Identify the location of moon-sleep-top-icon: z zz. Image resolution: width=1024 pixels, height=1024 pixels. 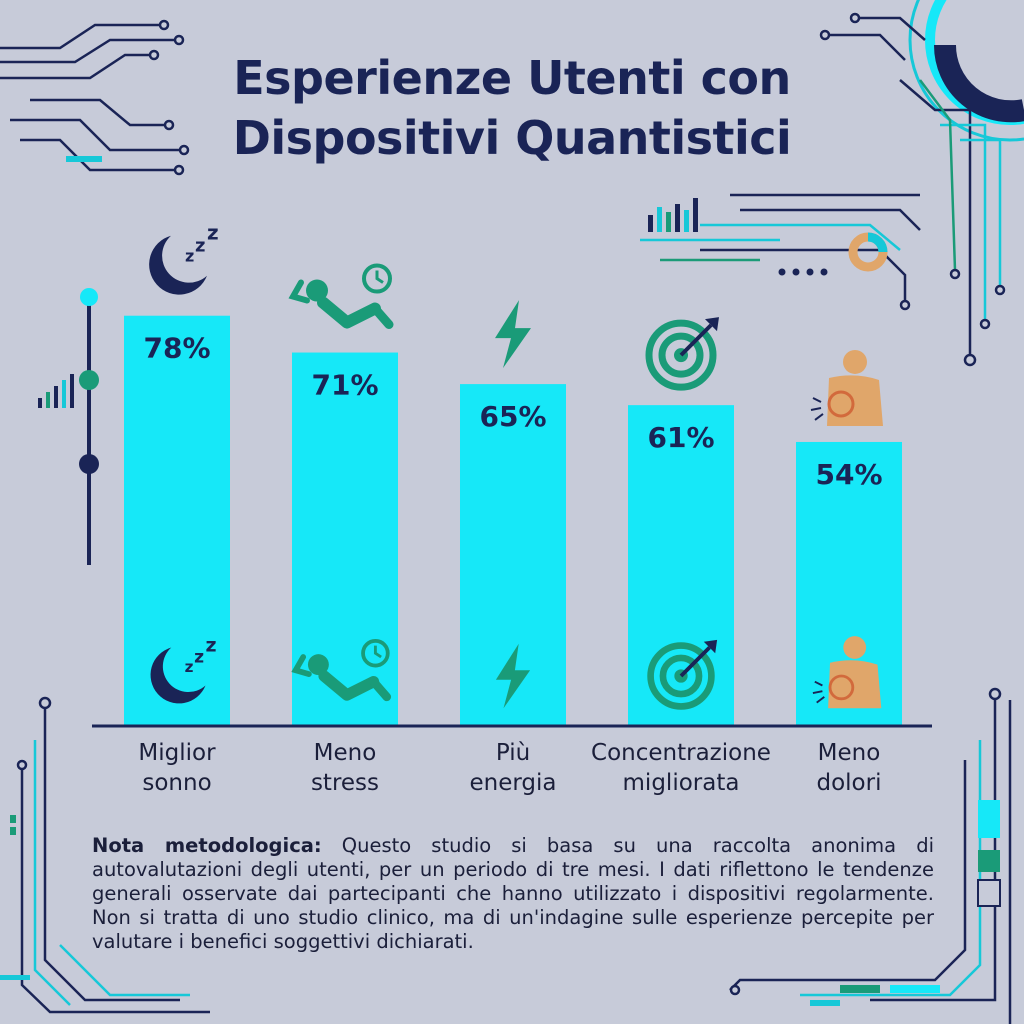
(184, 258).